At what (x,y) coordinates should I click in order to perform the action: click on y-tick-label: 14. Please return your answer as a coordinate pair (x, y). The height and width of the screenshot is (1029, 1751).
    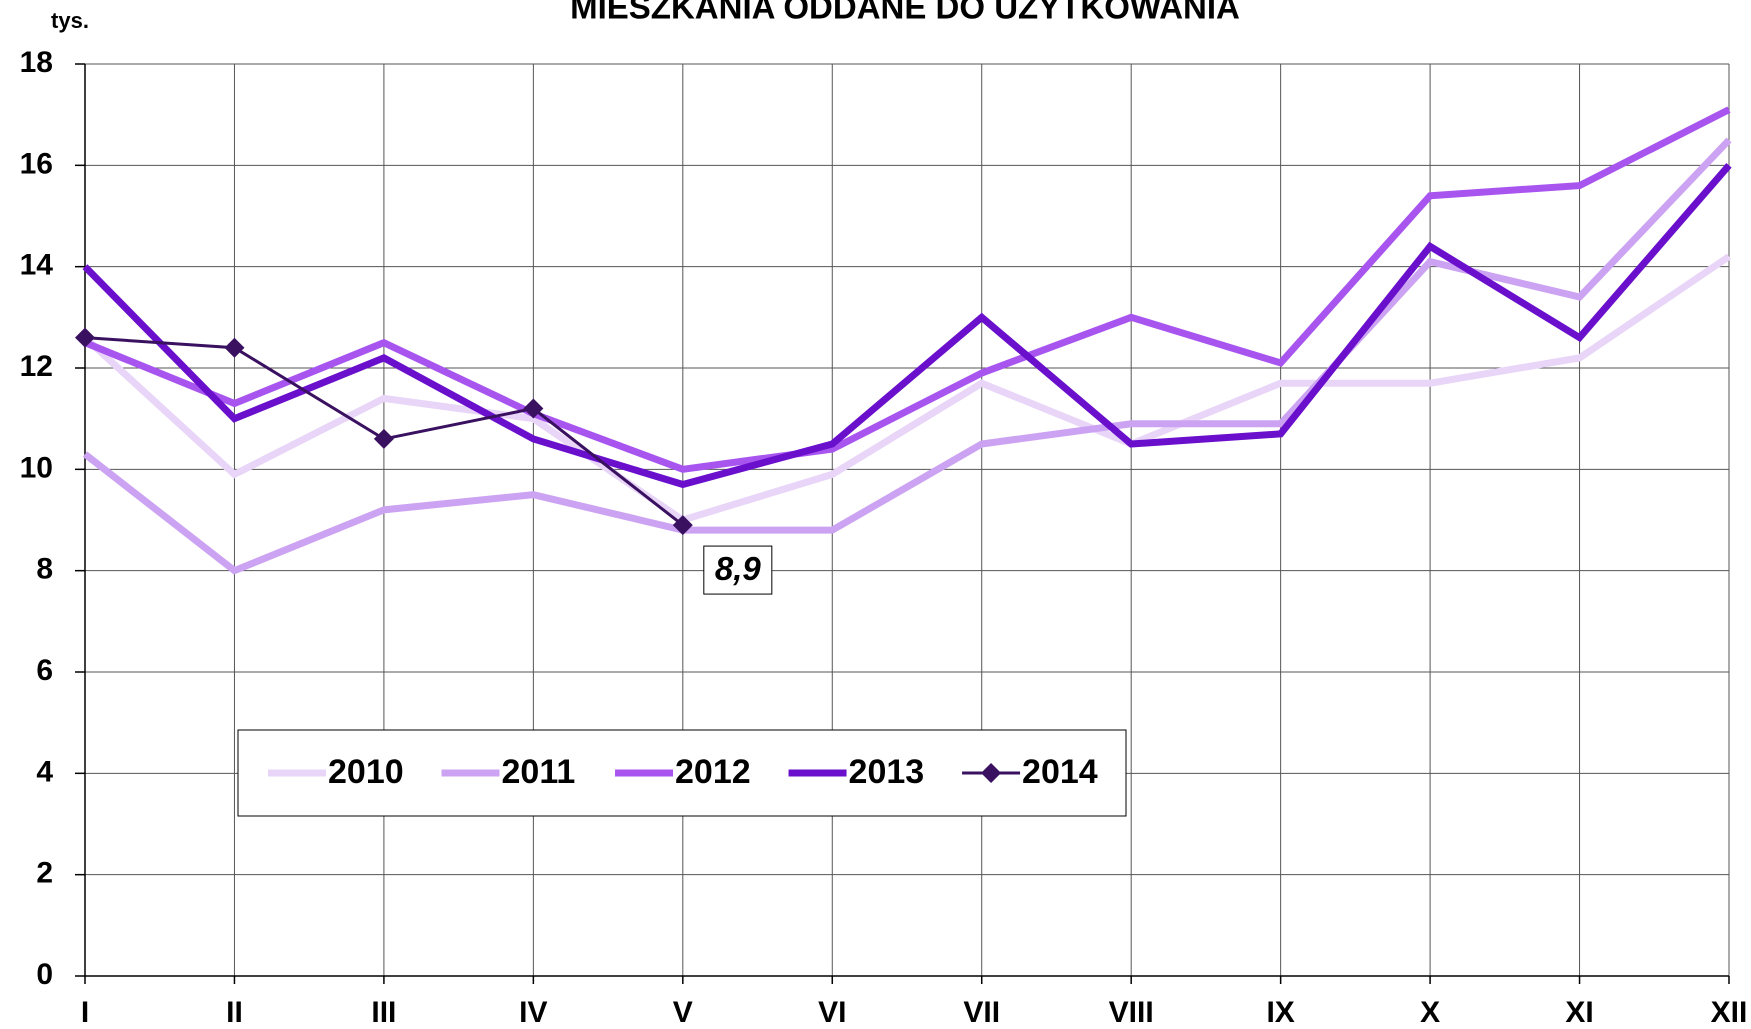
    Looking at the image, I should click on (37, 265).